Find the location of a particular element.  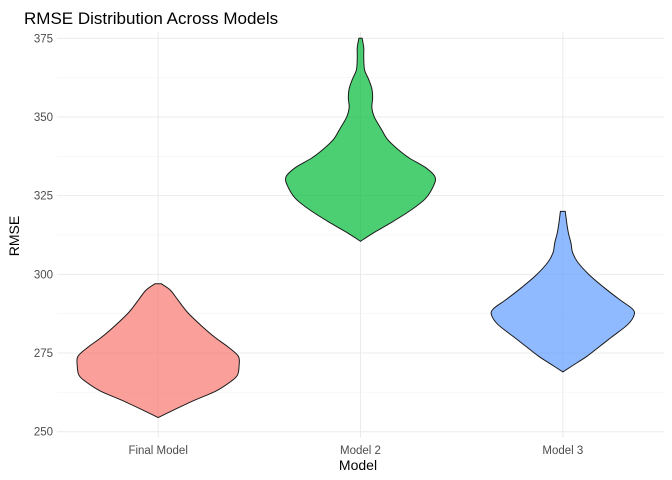

violin-final-model is located at coordinates (158, 351).